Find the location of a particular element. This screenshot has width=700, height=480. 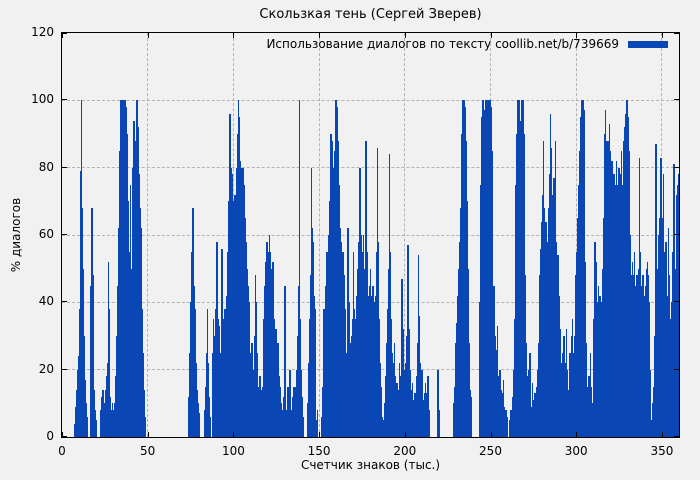

y-tick-mark is located at coordinates (676, 436).